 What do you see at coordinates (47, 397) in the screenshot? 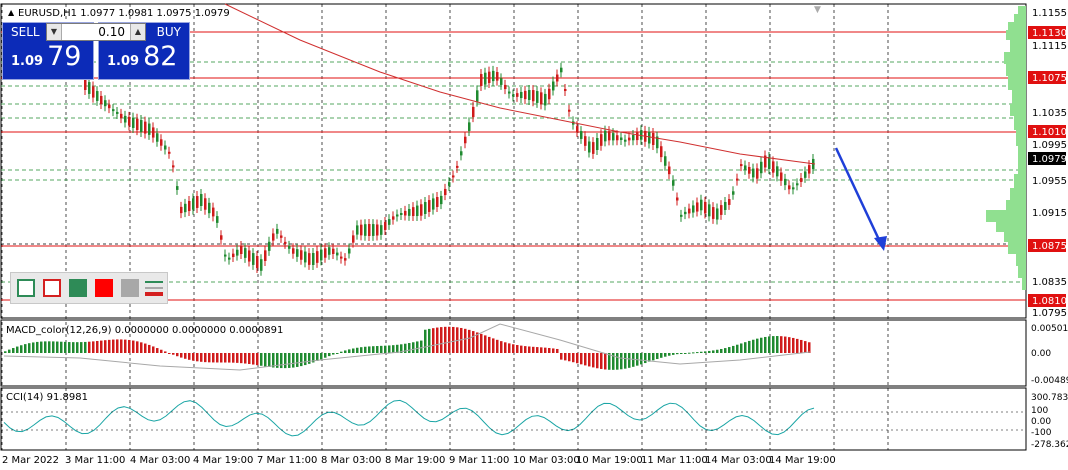
I see `cci-label: CCI(14) 91.8981` at bounding box center [47, 397].